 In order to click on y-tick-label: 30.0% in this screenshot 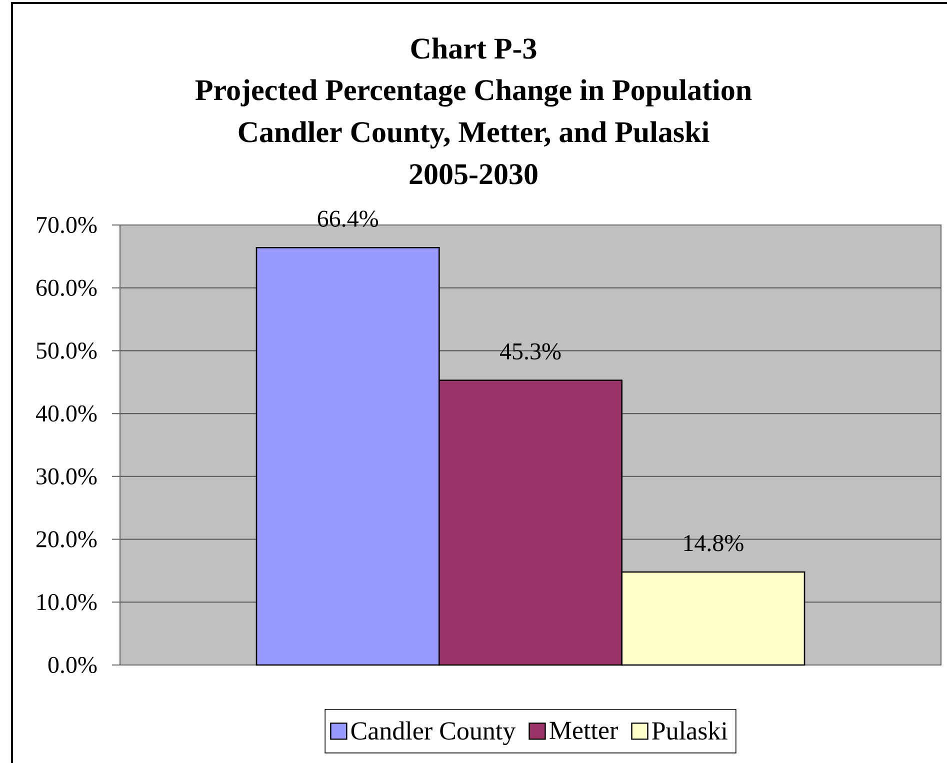, I will do `click(66, 476)`.